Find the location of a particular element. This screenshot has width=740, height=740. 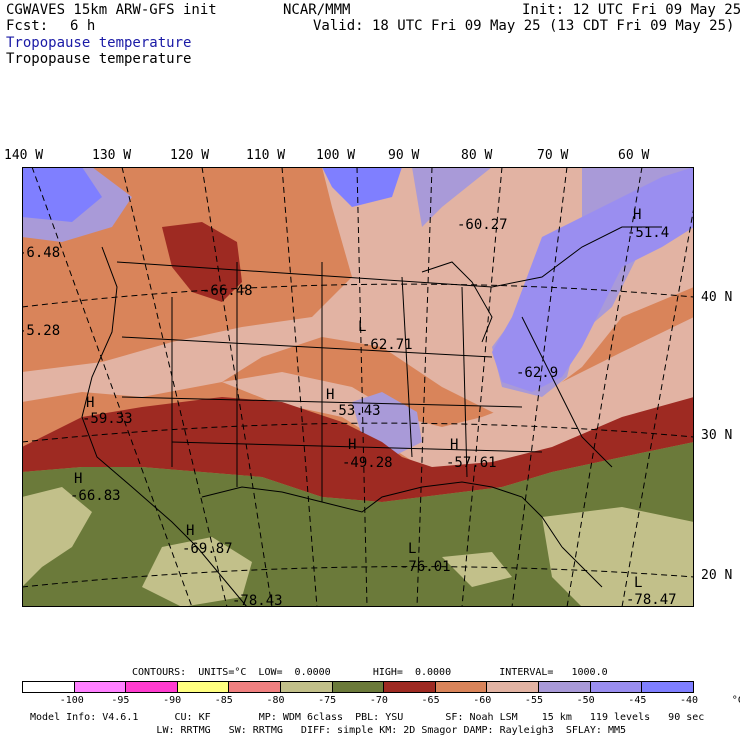

band-minus70-65-north is located at coordinates (202, 262).